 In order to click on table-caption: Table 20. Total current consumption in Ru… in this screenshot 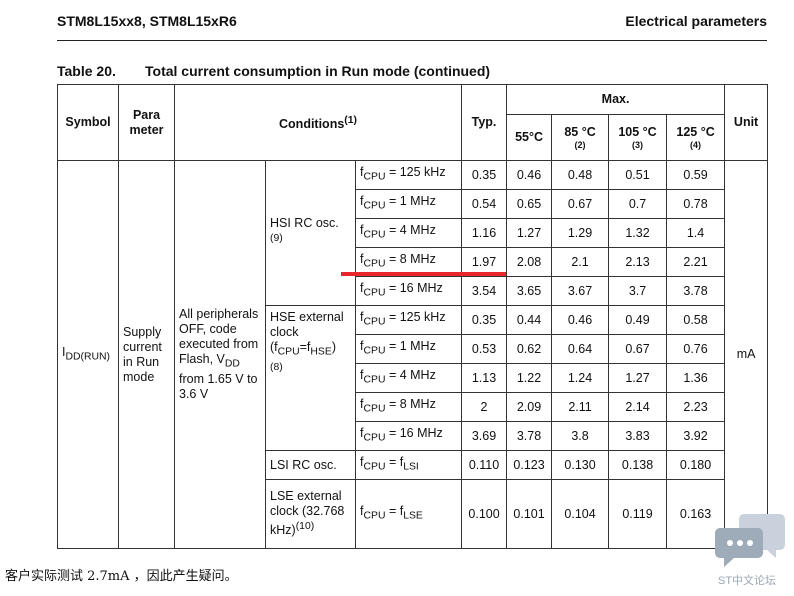, I will do `click(273, 71)`.